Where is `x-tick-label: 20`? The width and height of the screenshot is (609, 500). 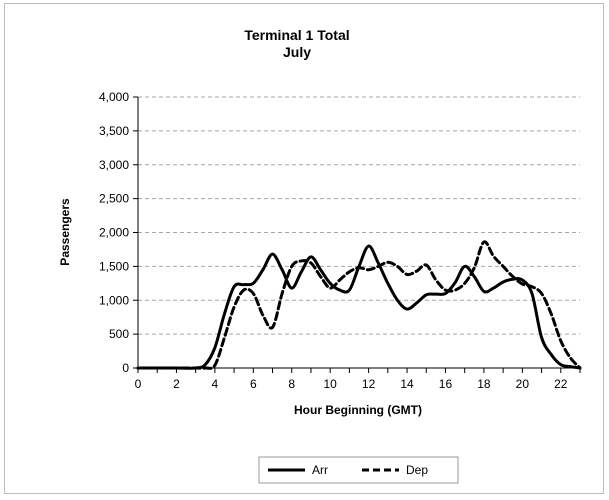 x-tick-label: 20 is located at coordinates (523, 384).